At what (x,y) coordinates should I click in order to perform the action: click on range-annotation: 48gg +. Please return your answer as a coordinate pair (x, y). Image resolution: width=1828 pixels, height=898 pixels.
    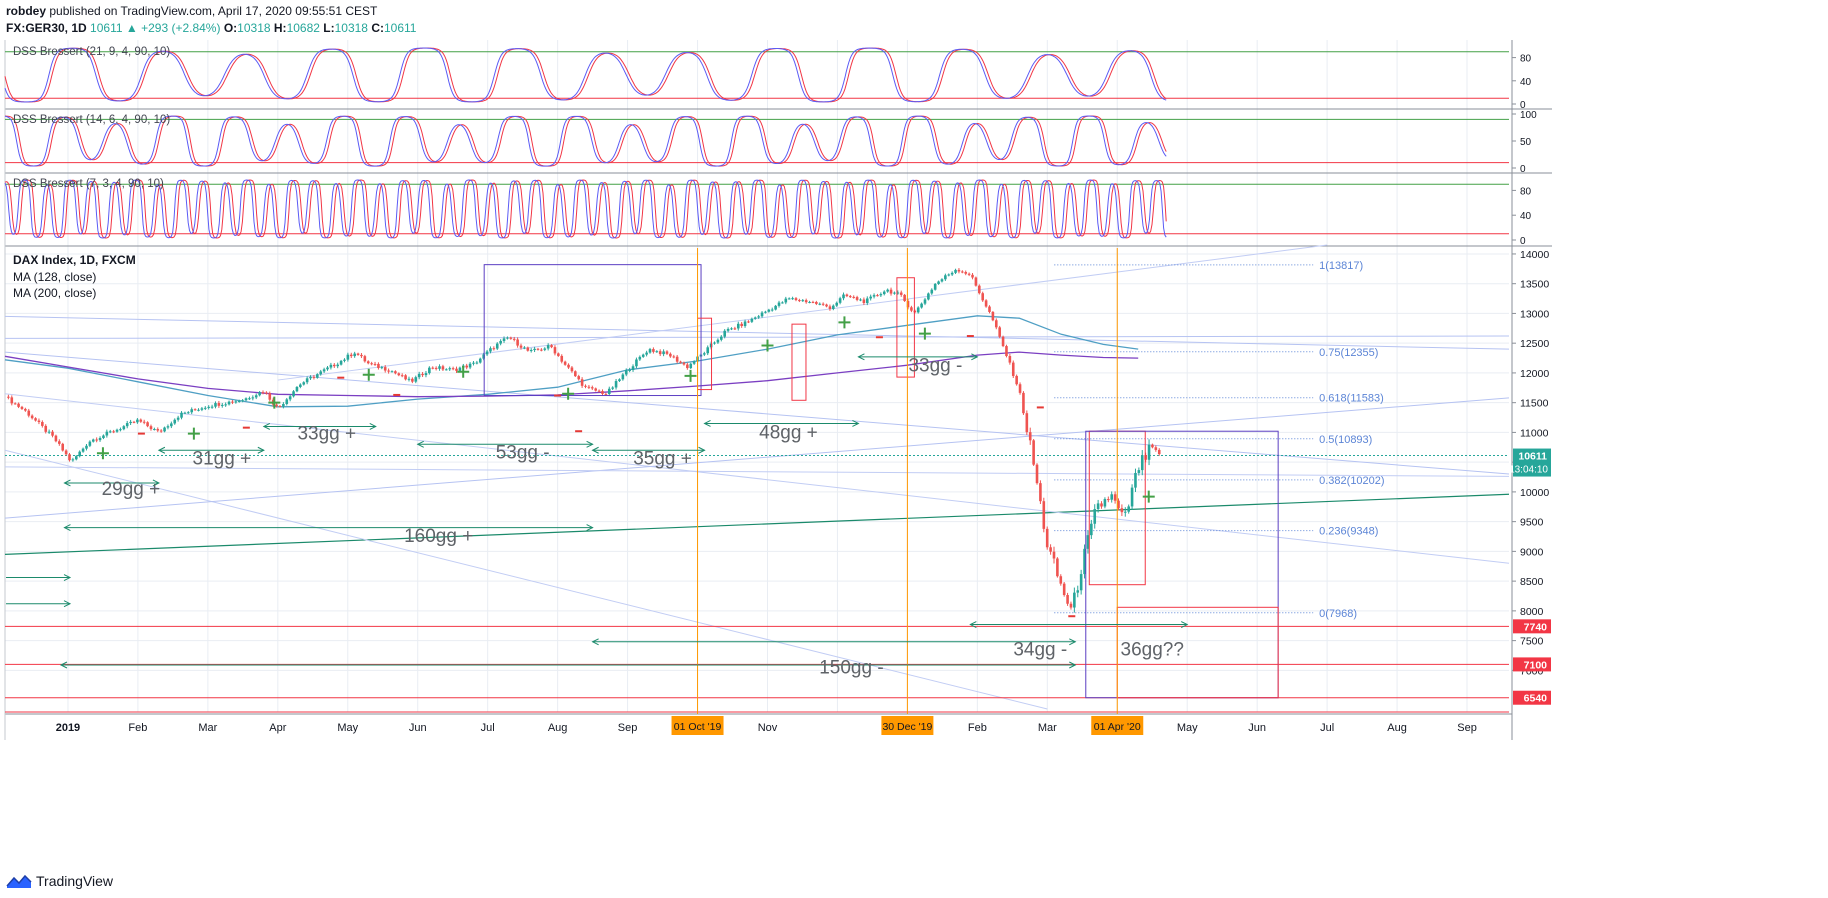
    Looking at the image, I should click on (781, 431).